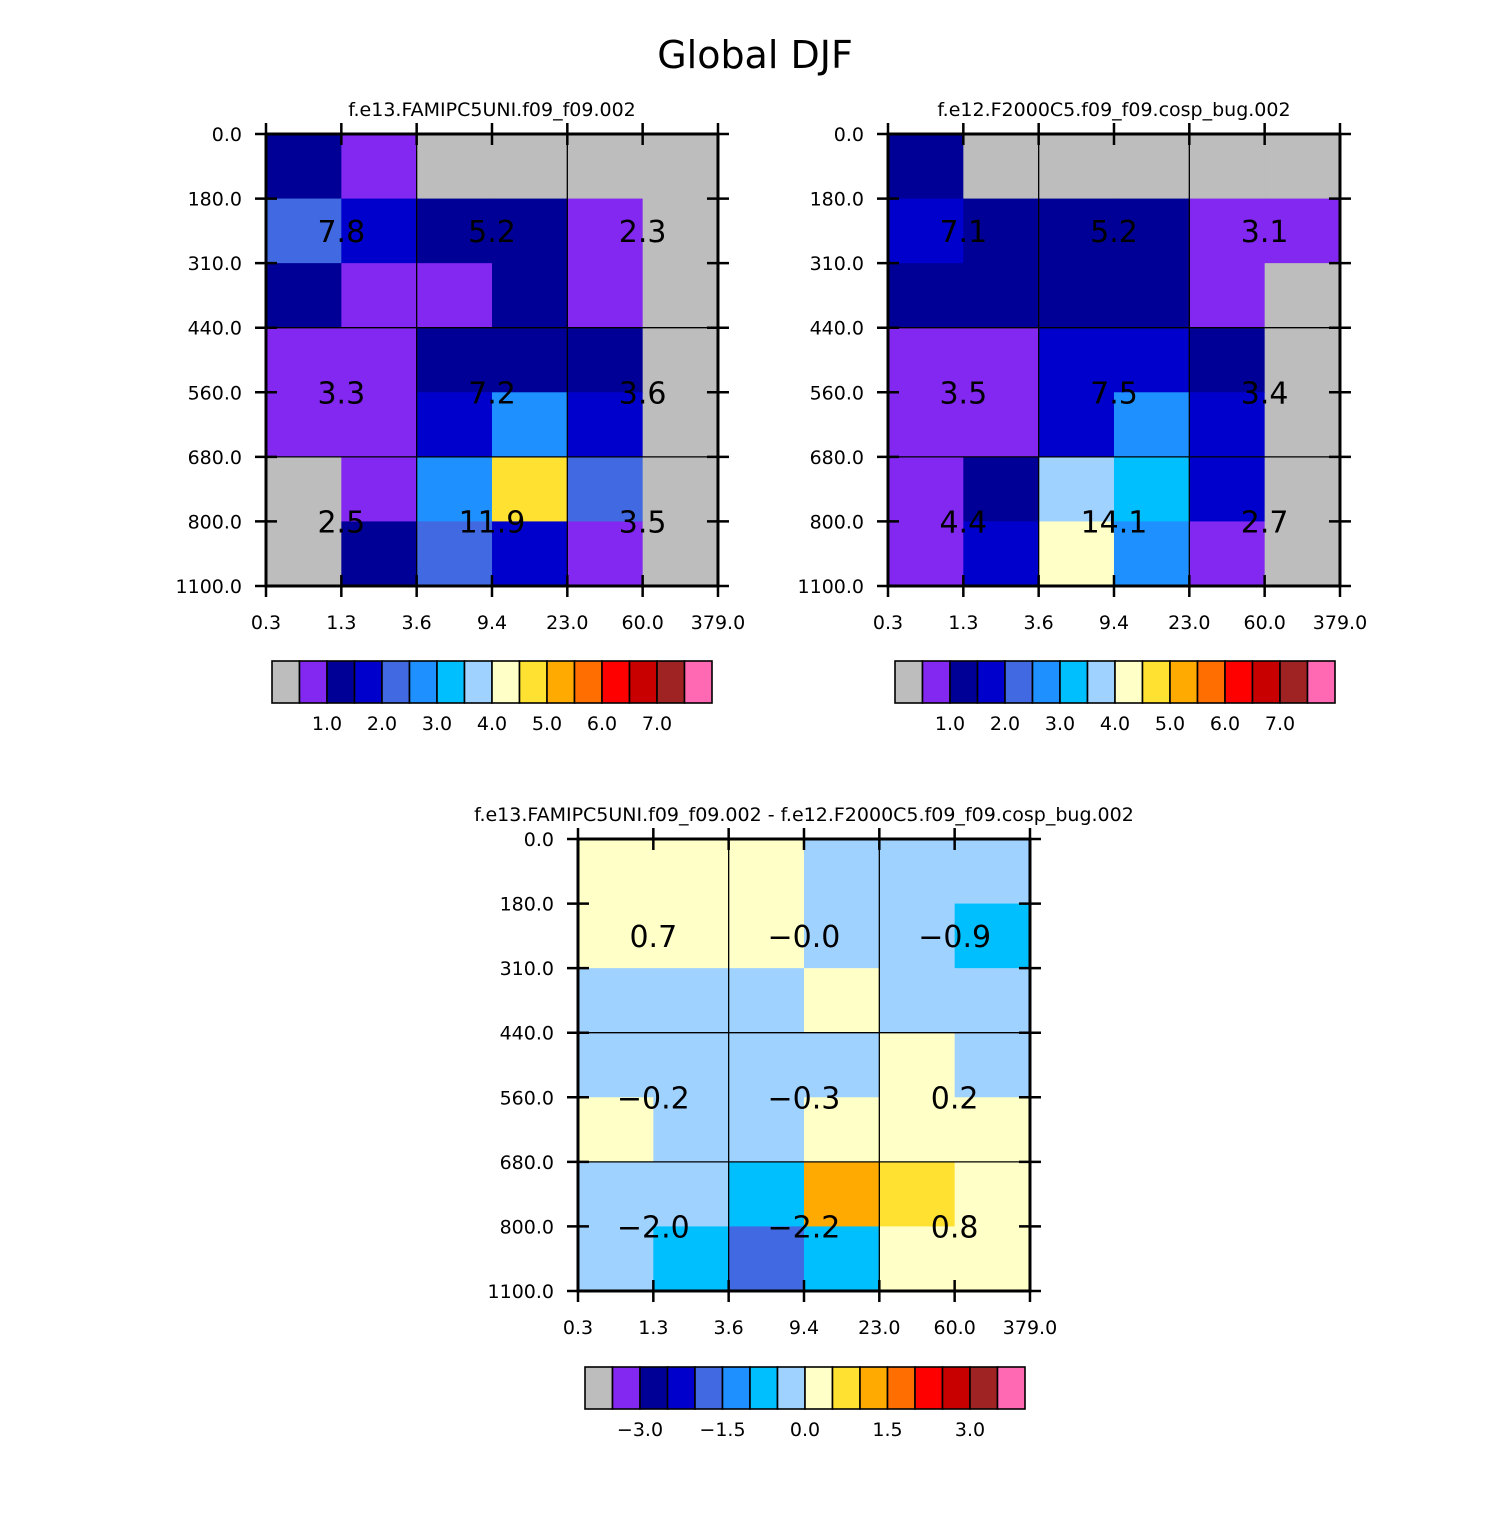 The height and width of the screenshot is (1515, 1510). I want to click on colorbar-tick-label: 1.5, so click(887, 1430).